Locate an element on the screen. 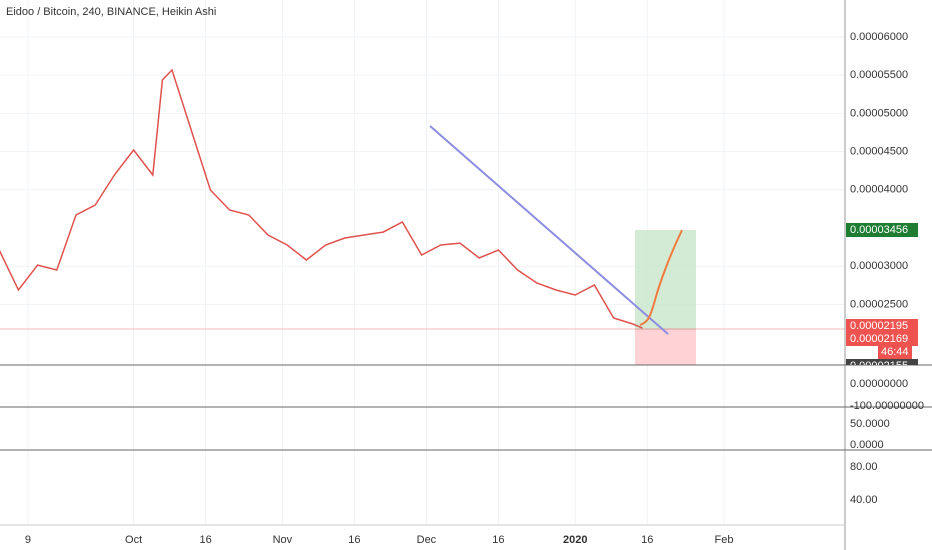  pane-label: 0.0000 is located at coordinates (867, 445).